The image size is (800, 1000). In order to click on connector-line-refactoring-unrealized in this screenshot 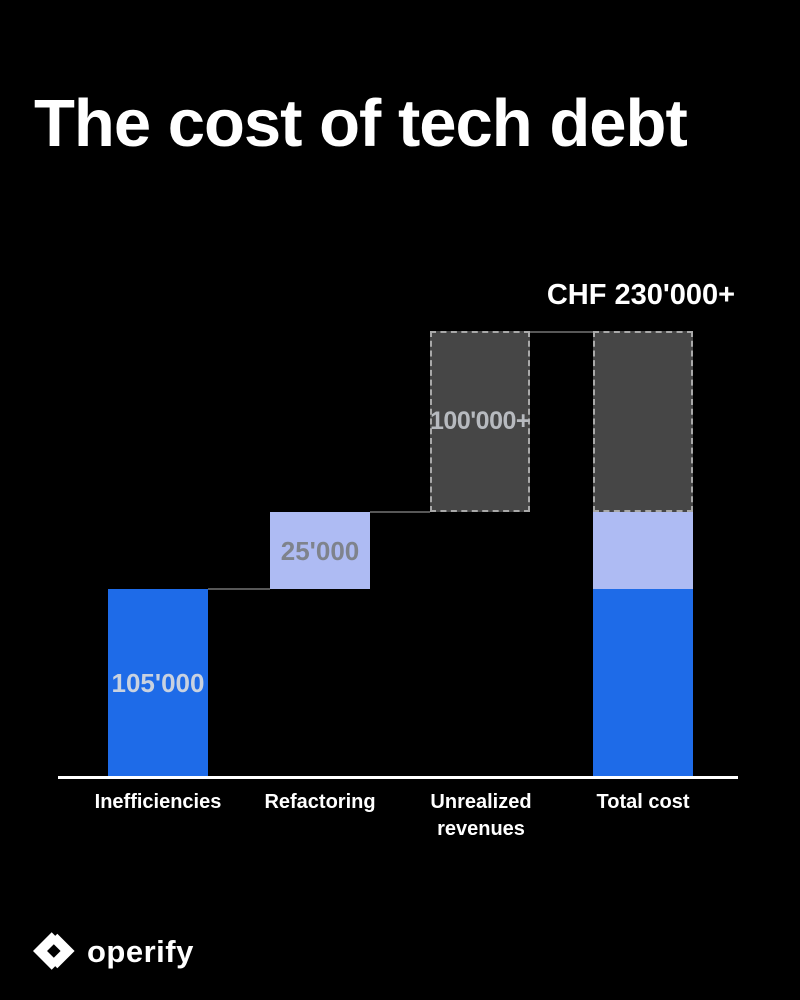, I will do `click(400, 512)`.